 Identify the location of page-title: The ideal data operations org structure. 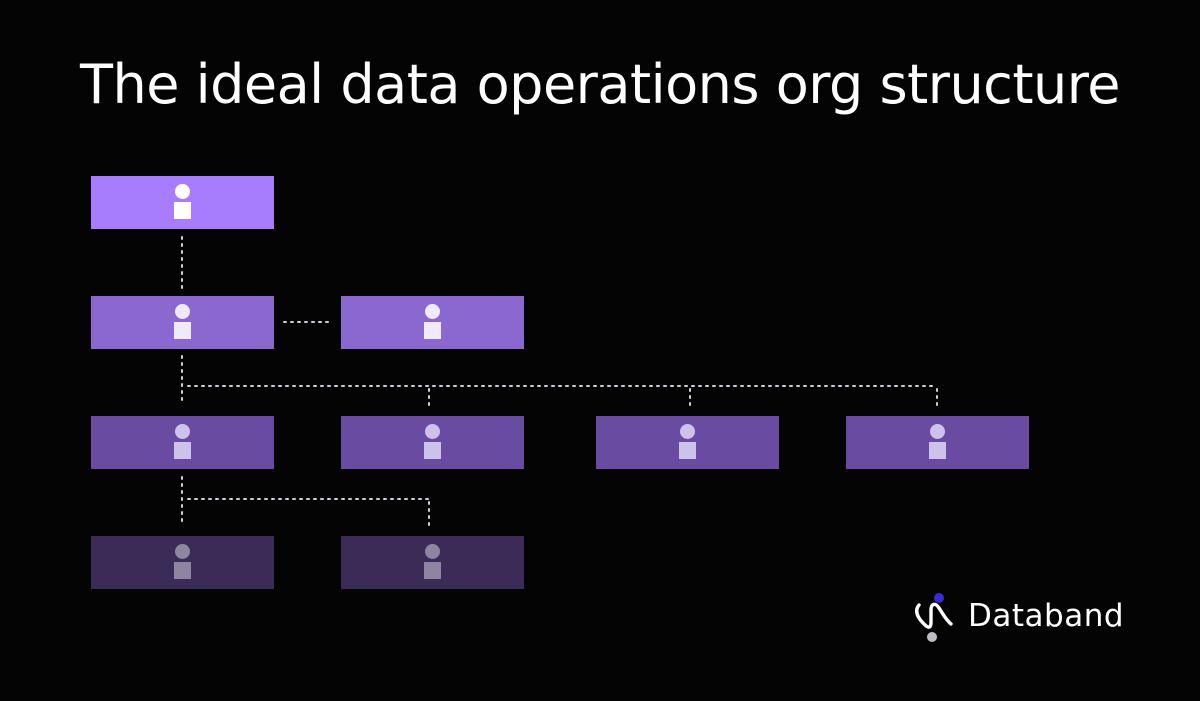
(600, 84).